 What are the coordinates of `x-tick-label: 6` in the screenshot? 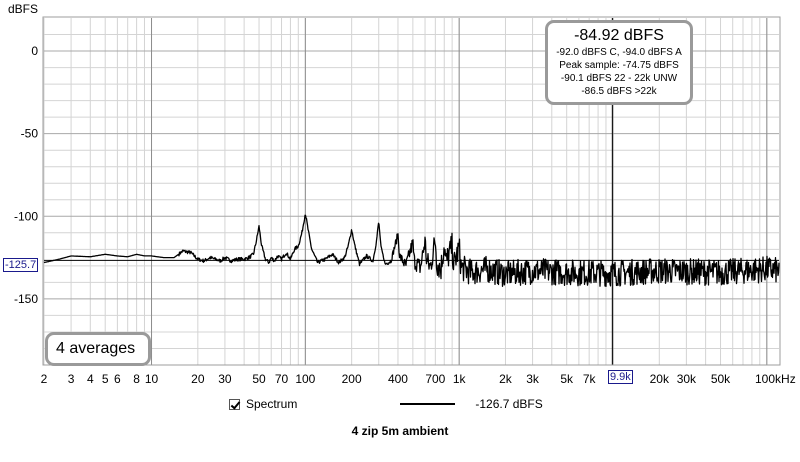 It's located at (117, 379).